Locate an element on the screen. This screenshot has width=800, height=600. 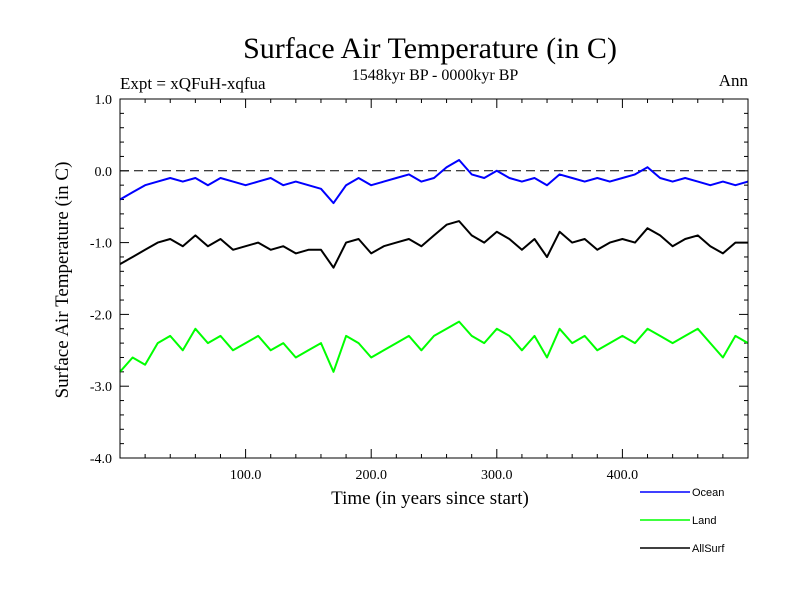
y-tick-label: -2.0 is located at coordinates (101, 315).